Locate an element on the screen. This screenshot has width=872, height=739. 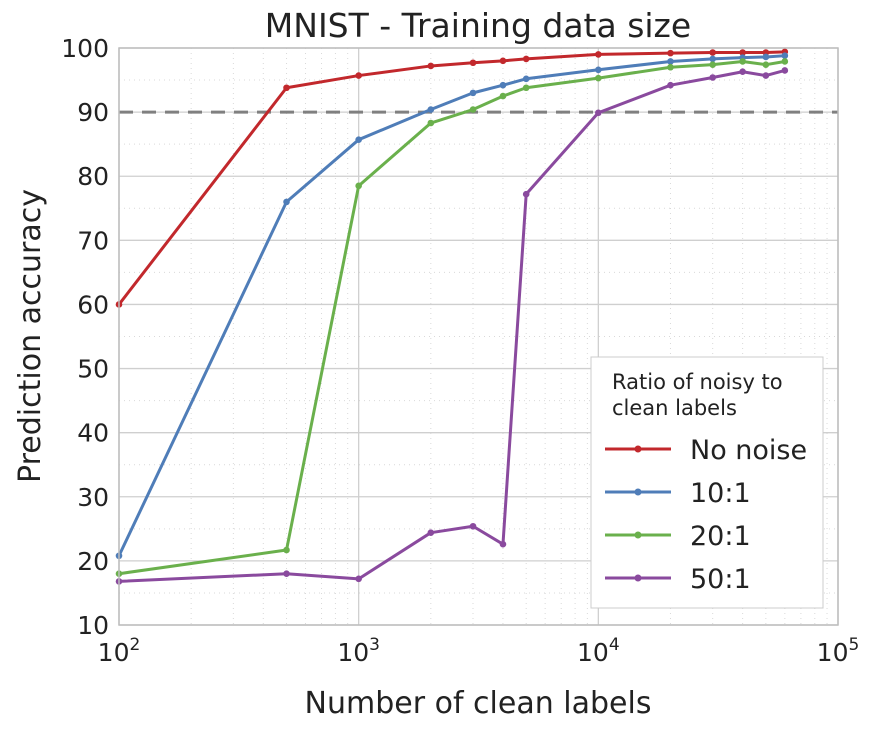
y-tick-label: 20 is located at coordinates (93, 561).